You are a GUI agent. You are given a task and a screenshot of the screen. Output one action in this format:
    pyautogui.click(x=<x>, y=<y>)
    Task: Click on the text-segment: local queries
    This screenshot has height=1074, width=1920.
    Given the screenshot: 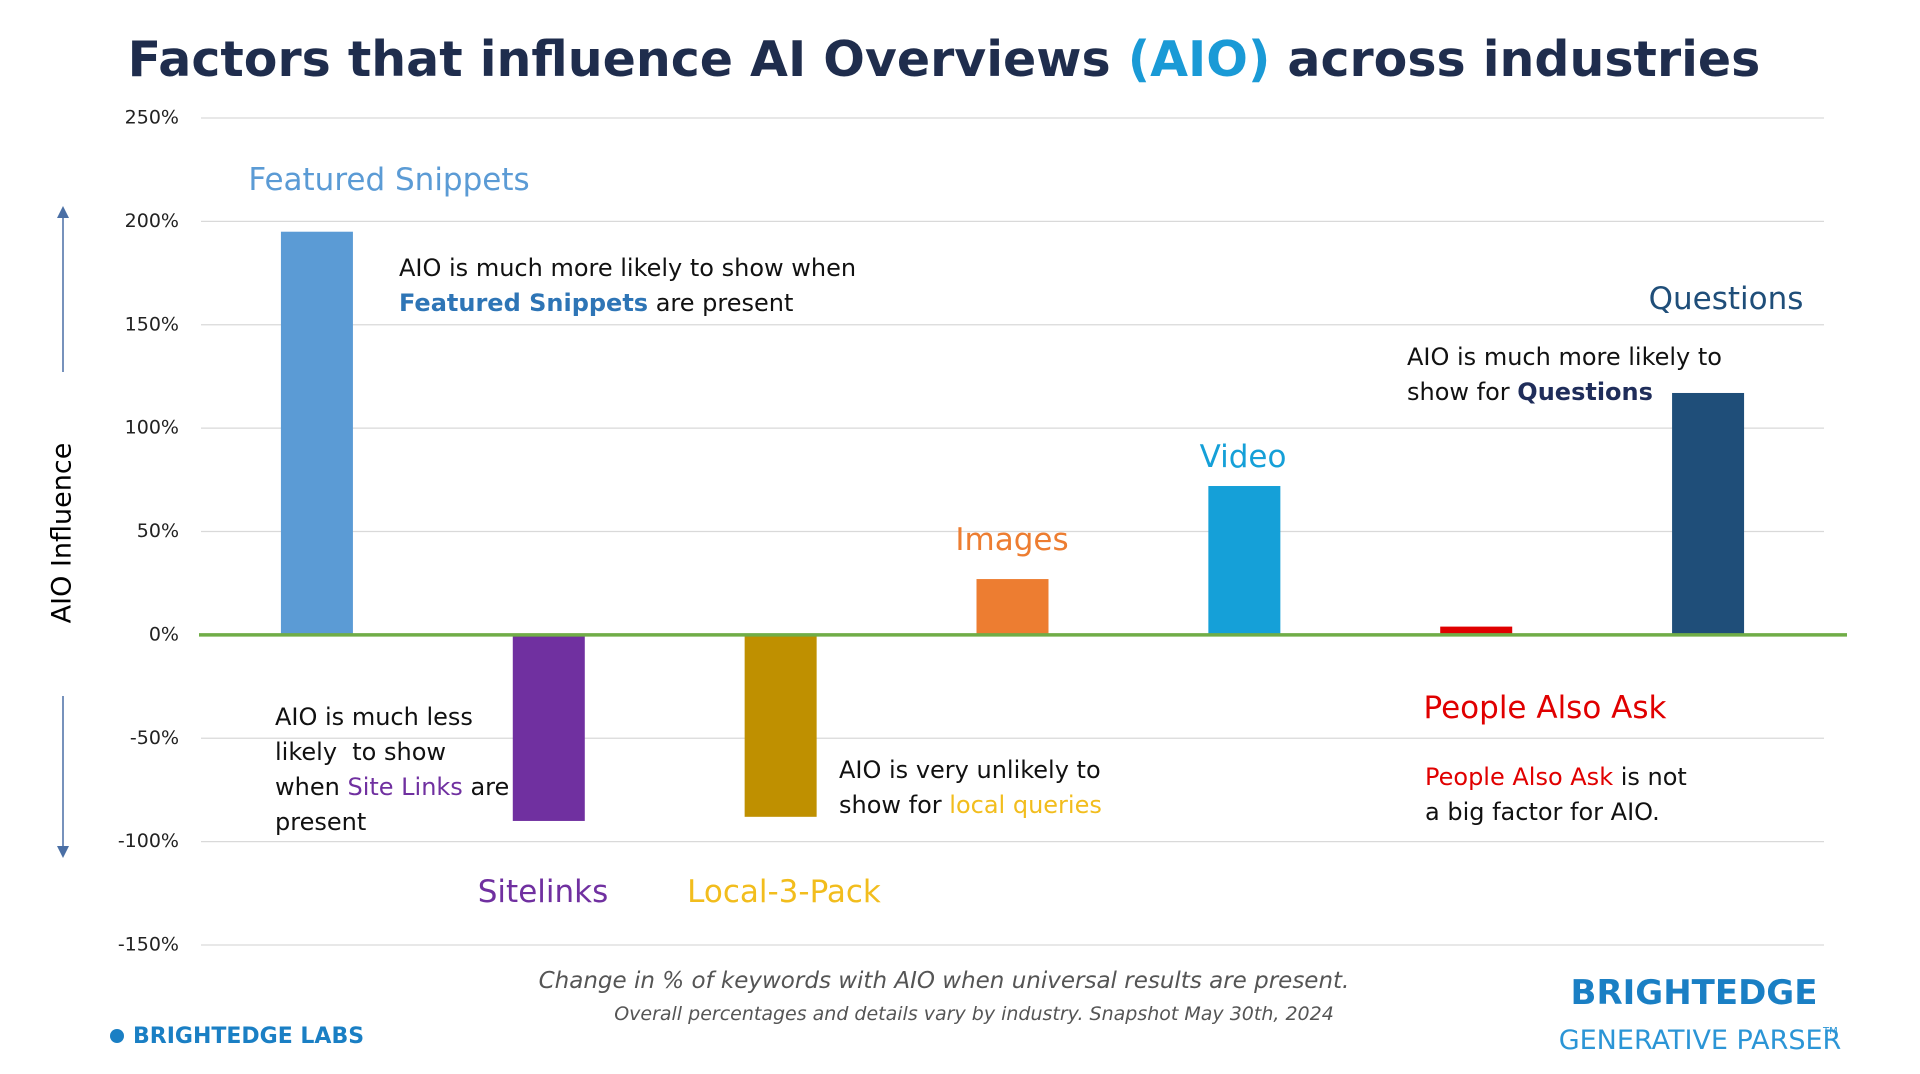 What is the action you would take?
    pyautogui.click(x=1025, y=805)
    